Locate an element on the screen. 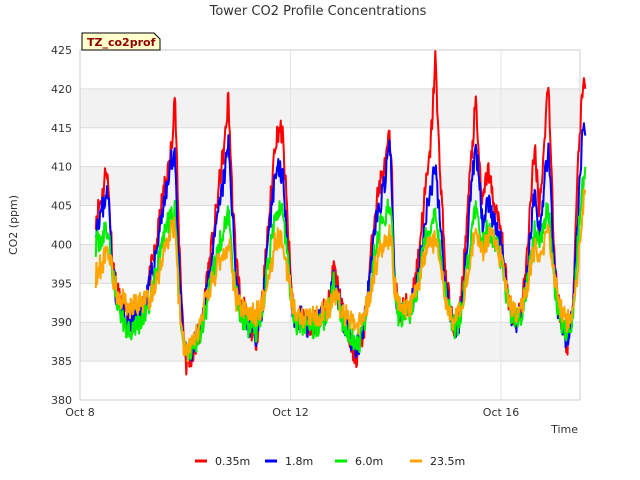  x-tick-label: Oct 12 is located at coordinates (290, 412).